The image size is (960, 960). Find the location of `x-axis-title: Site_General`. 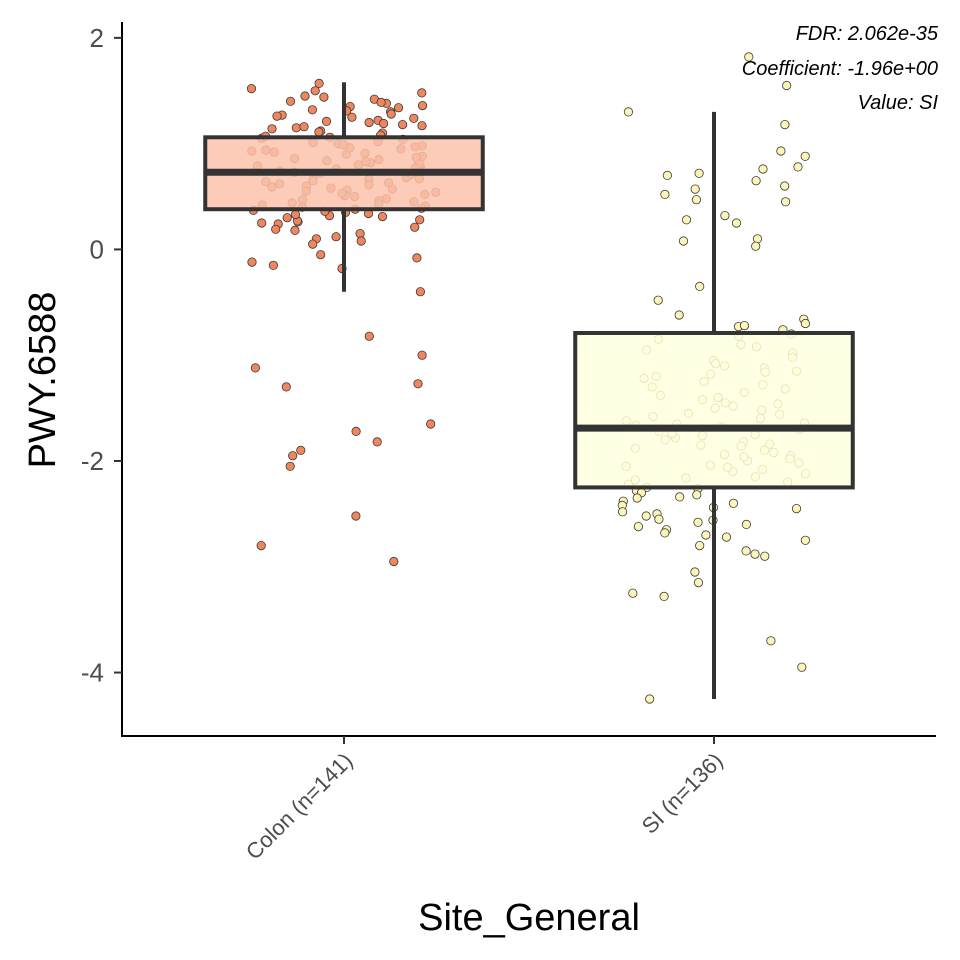

x-axis-title: Site_General is located at coordinates (529, 918).